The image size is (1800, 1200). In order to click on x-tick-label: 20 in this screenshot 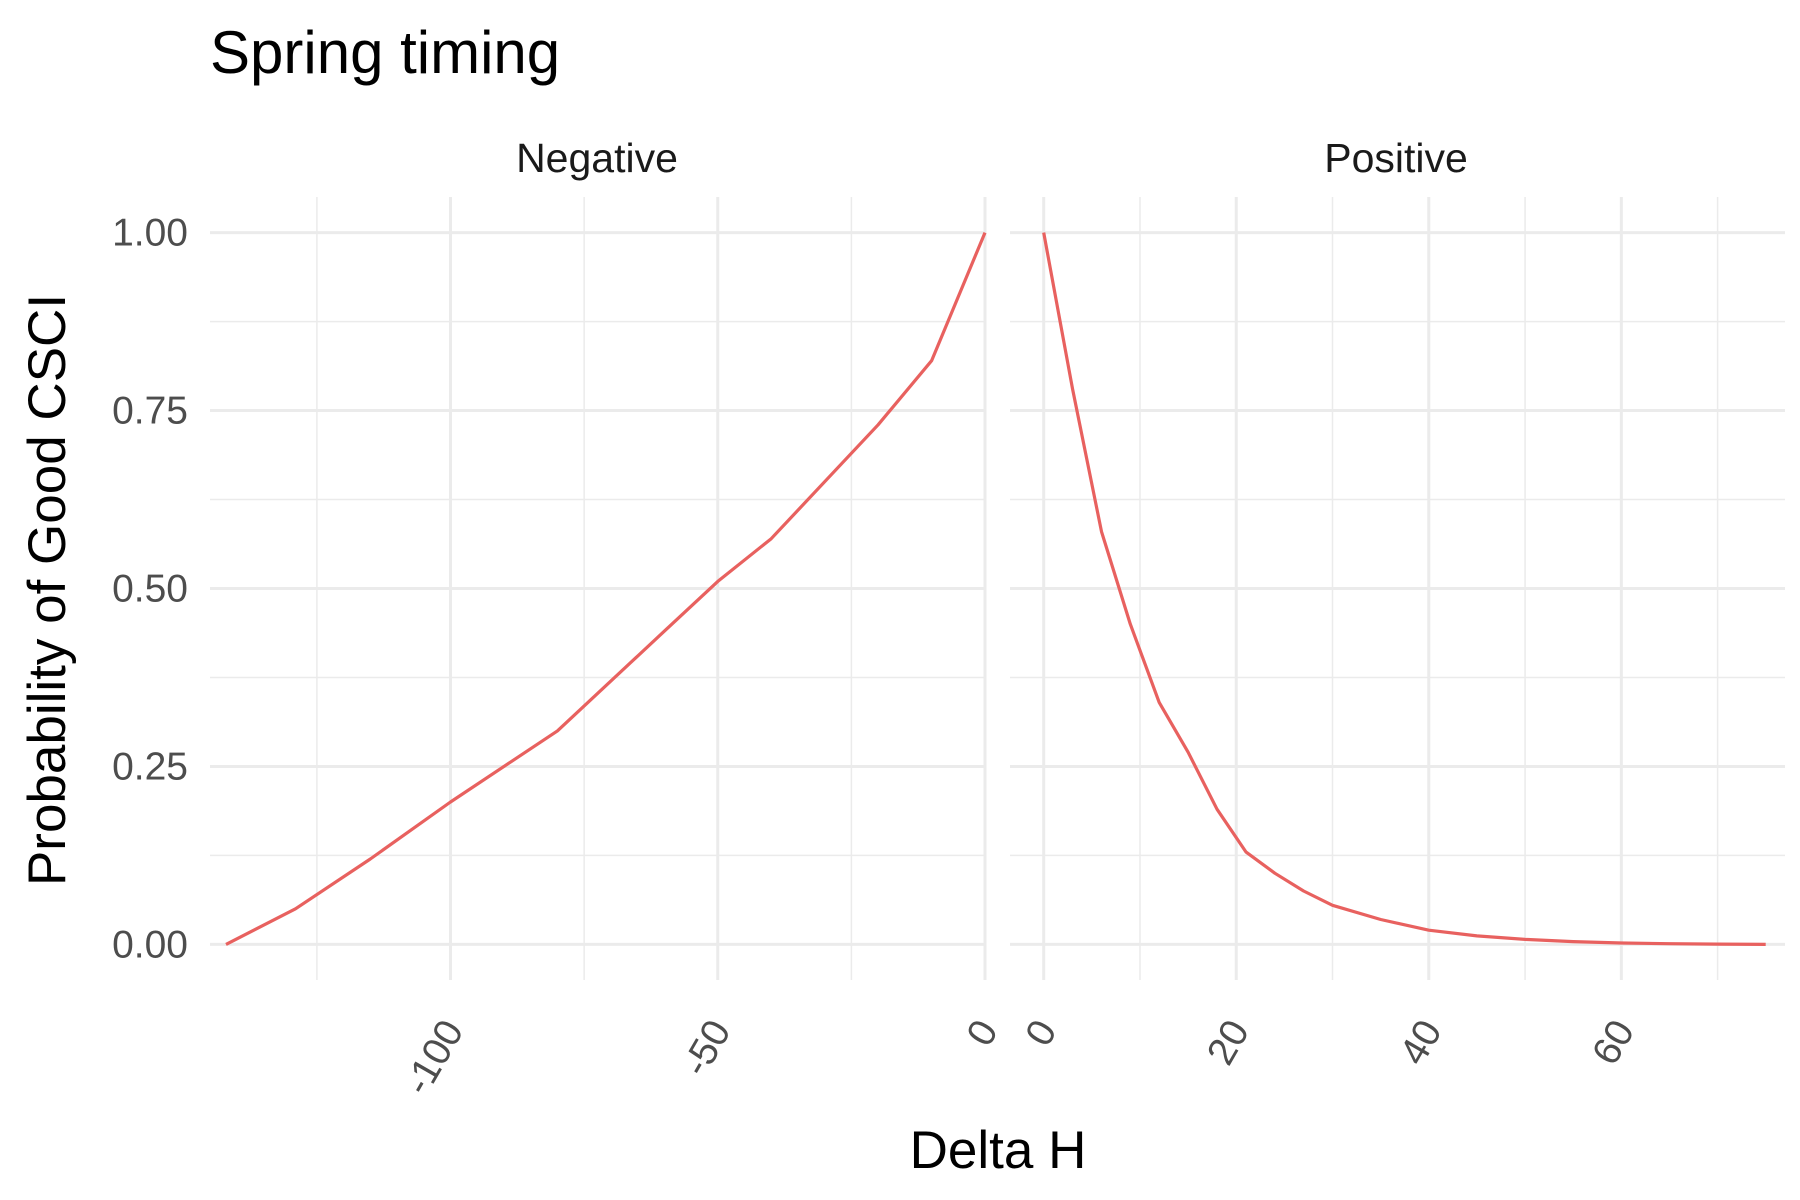, I will do `click(1228, 1042)`.